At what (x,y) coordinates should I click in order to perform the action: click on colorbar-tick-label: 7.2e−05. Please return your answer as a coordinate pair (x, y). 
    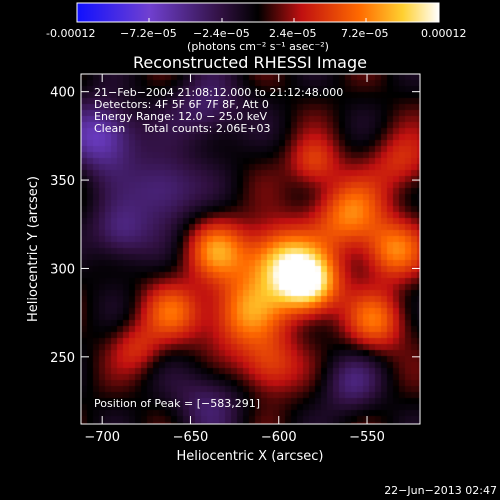
    Looking at the image, I should click on (364, 33).